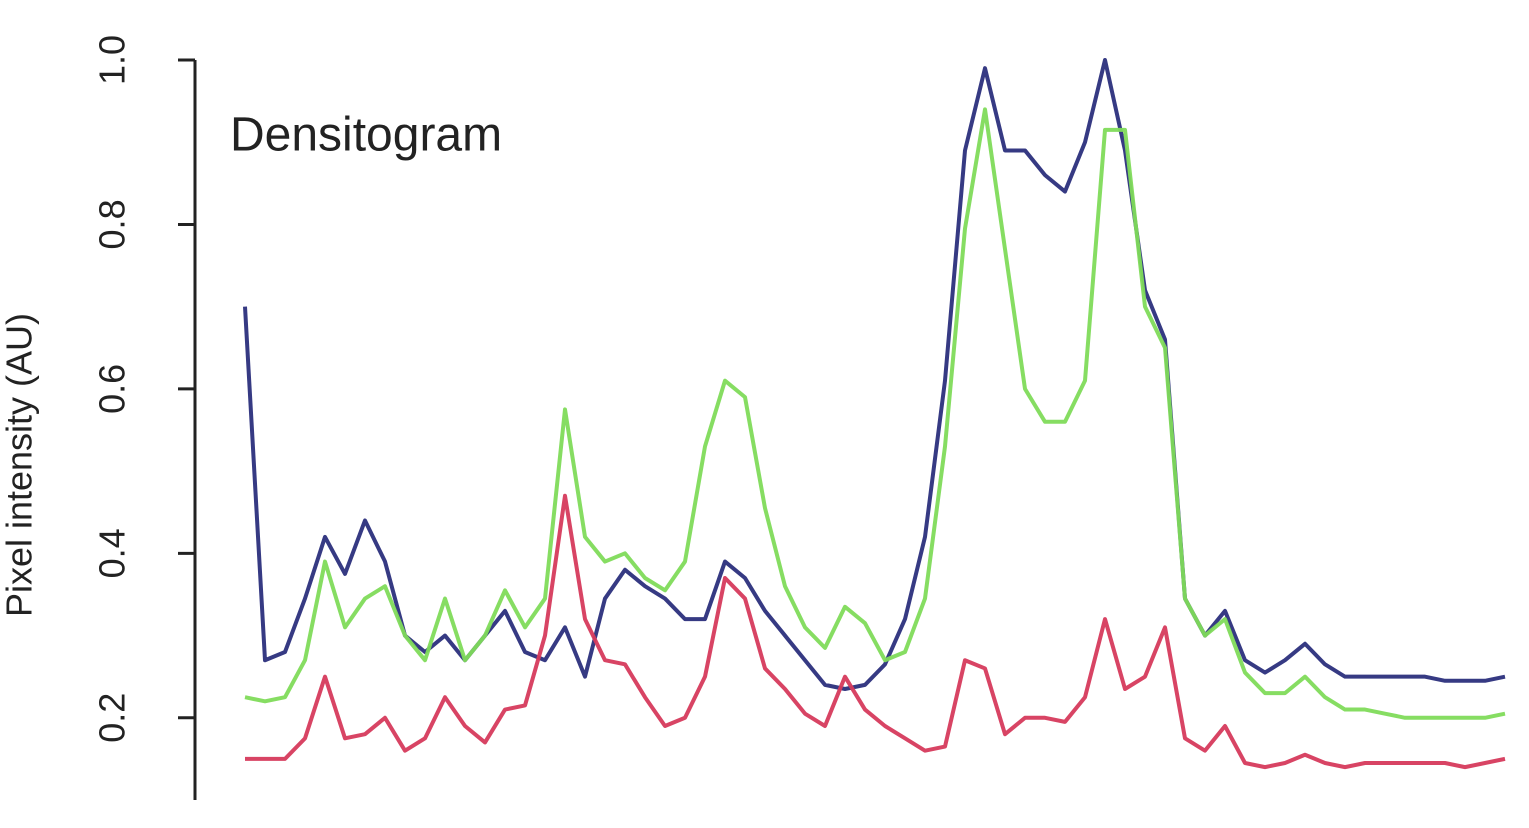 The image size is (1529, 828). I want to click on y-axis-label: Pixel intensity (AU), so click(20, 465).